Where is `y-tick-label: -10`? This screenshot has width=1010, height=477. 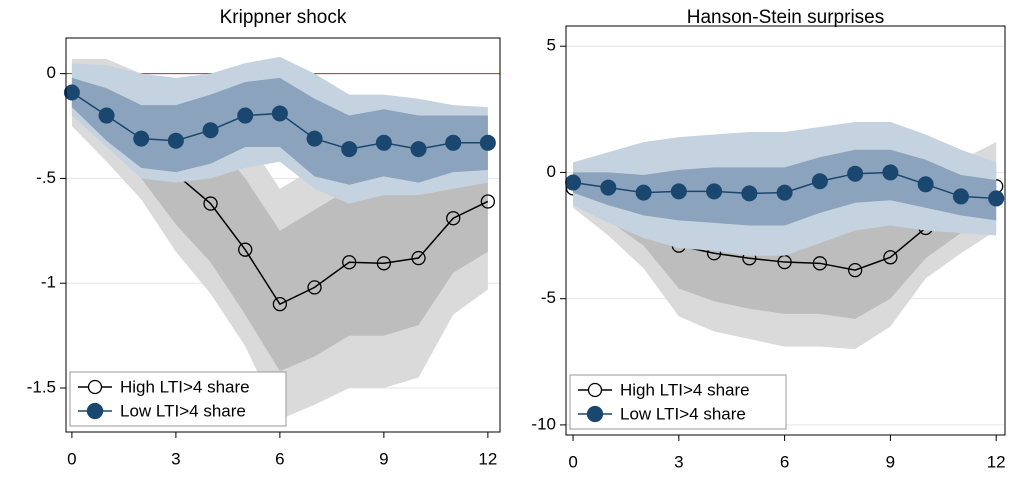
y-tick-label: -10 is located at coordinates (543, 423).